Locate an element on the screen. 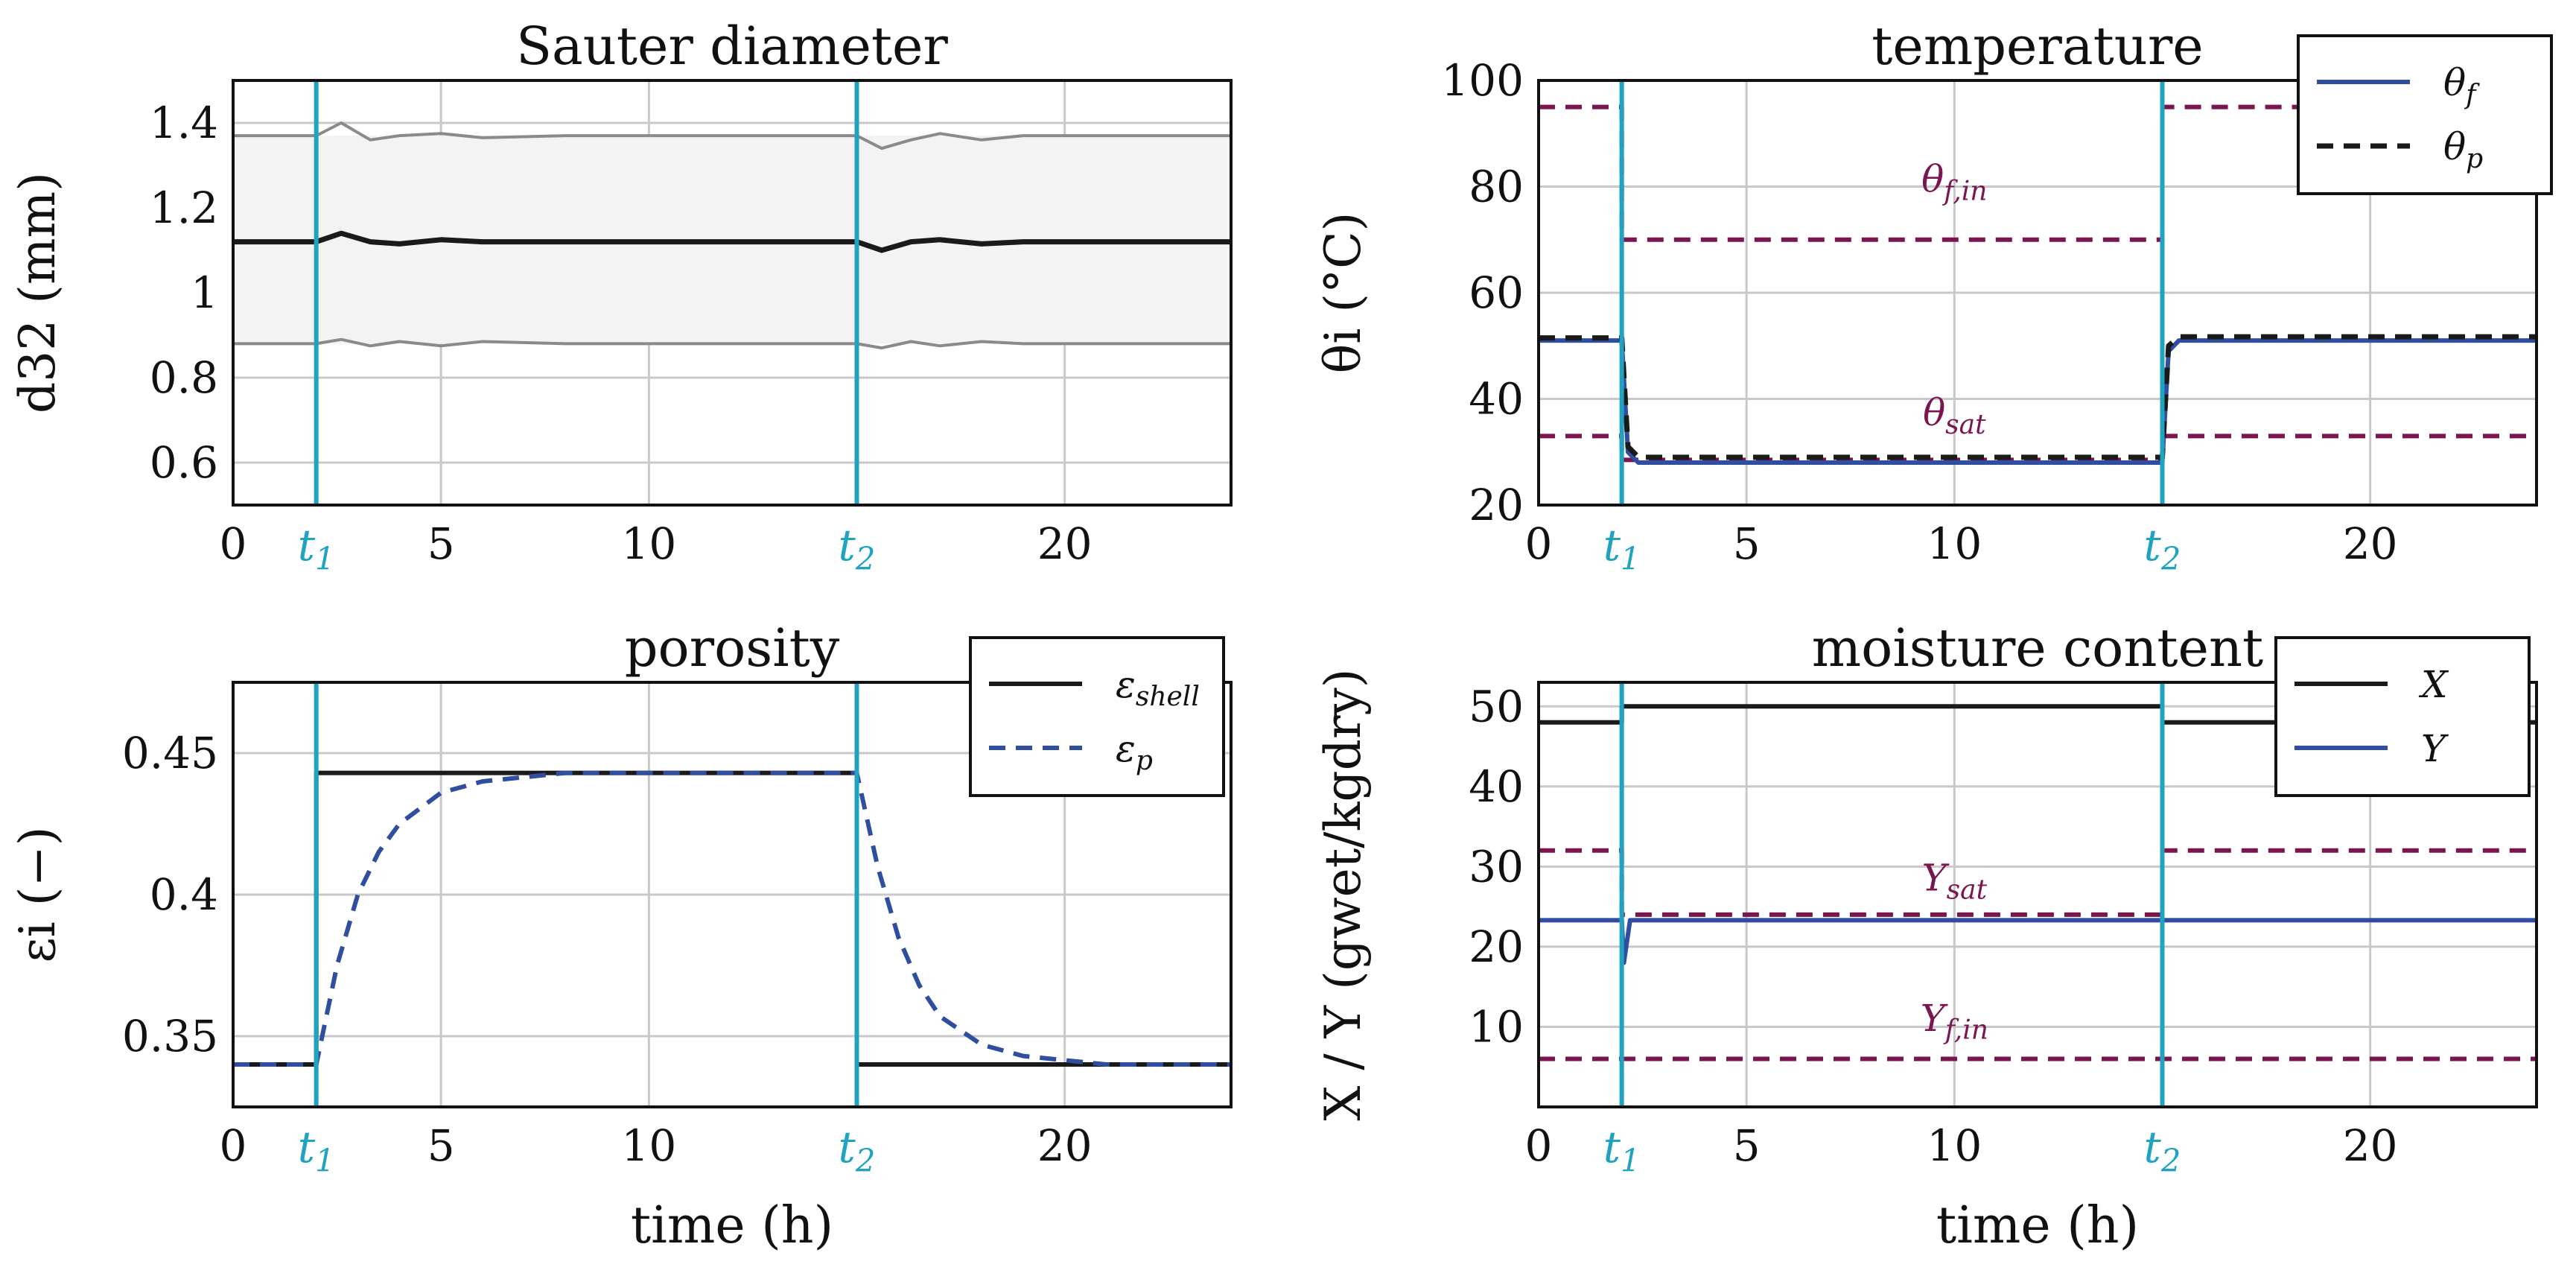 This screenshot has height=1279, width=2576. annotation-label: Yf,in is located at coordinates (1954, 1022).